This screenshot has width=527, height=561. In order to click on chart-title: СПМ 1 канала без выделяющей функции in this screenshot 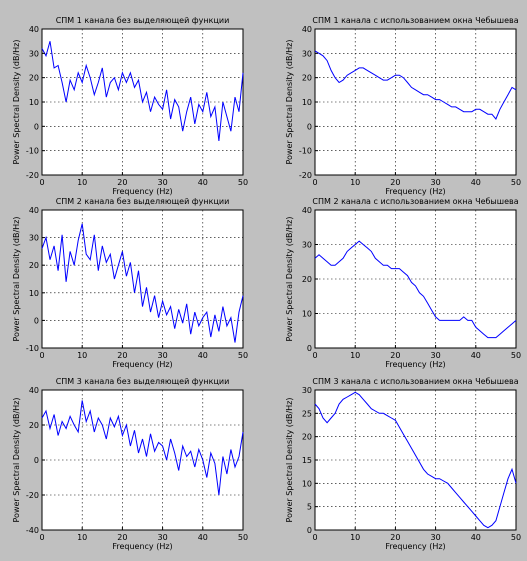, I will do `click(143, 20)`.